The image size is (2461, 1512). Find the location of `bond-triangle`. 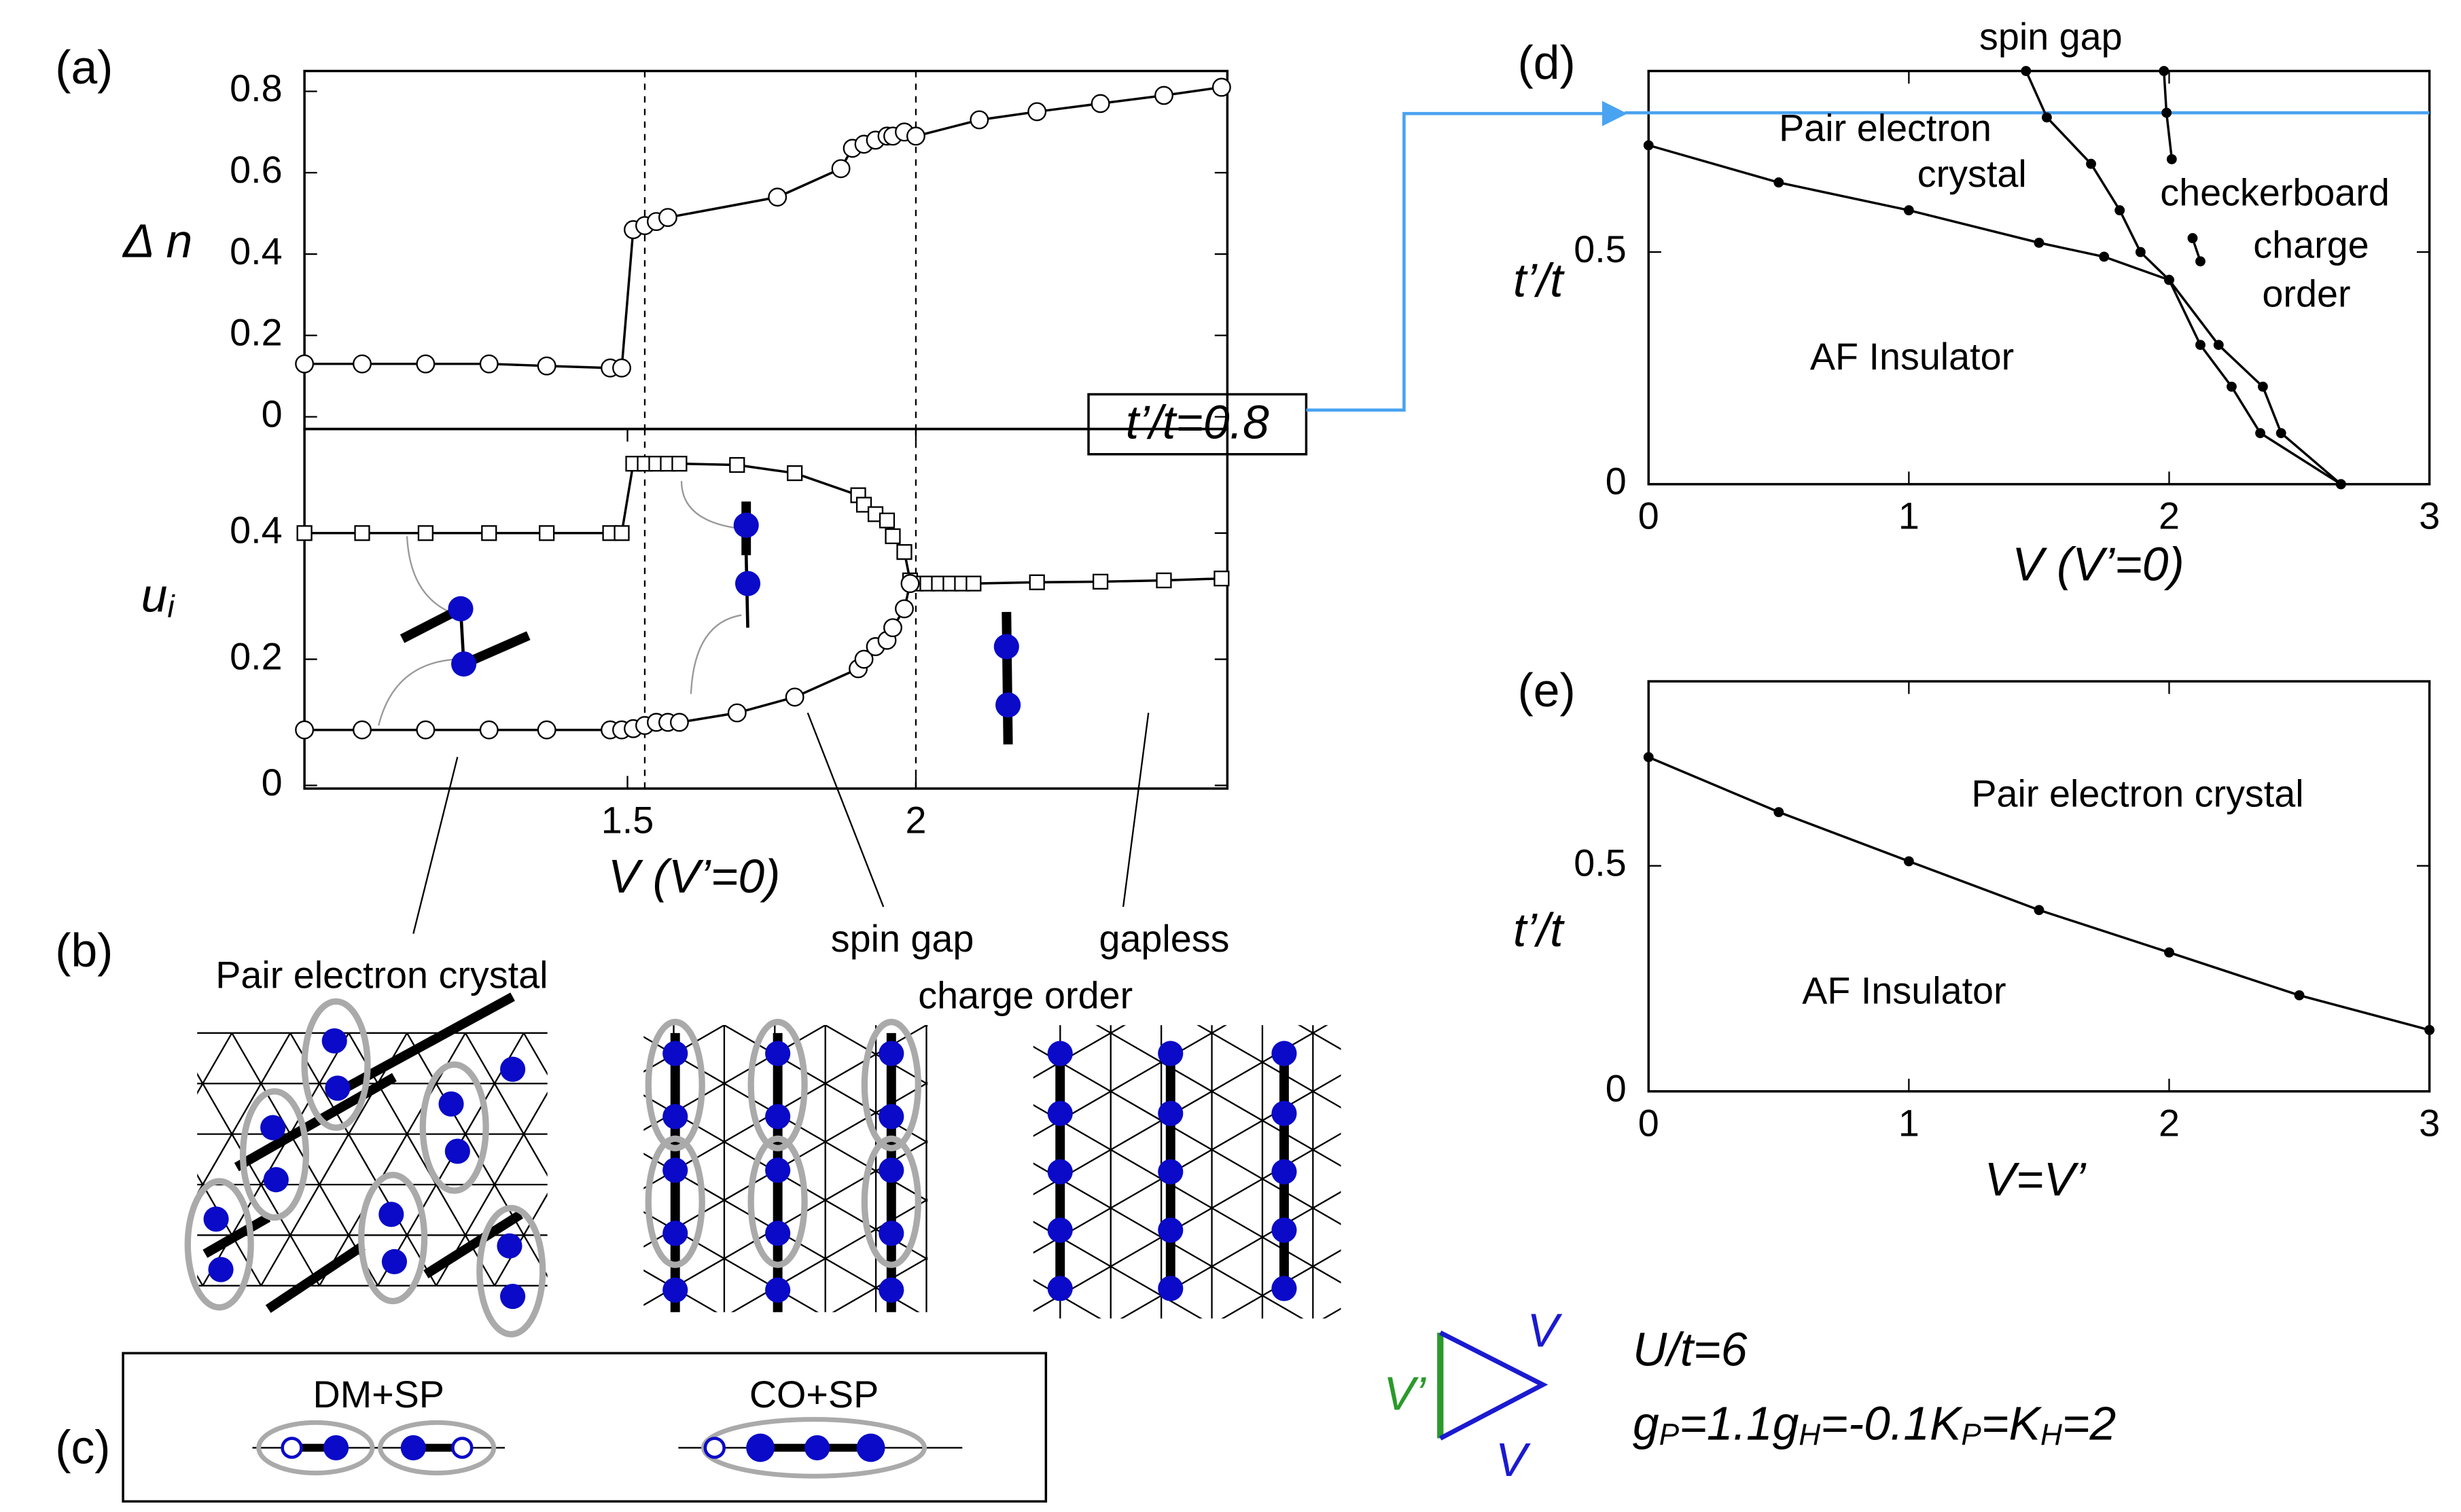

bond-triangle is located at coordinates (1493, 1385).